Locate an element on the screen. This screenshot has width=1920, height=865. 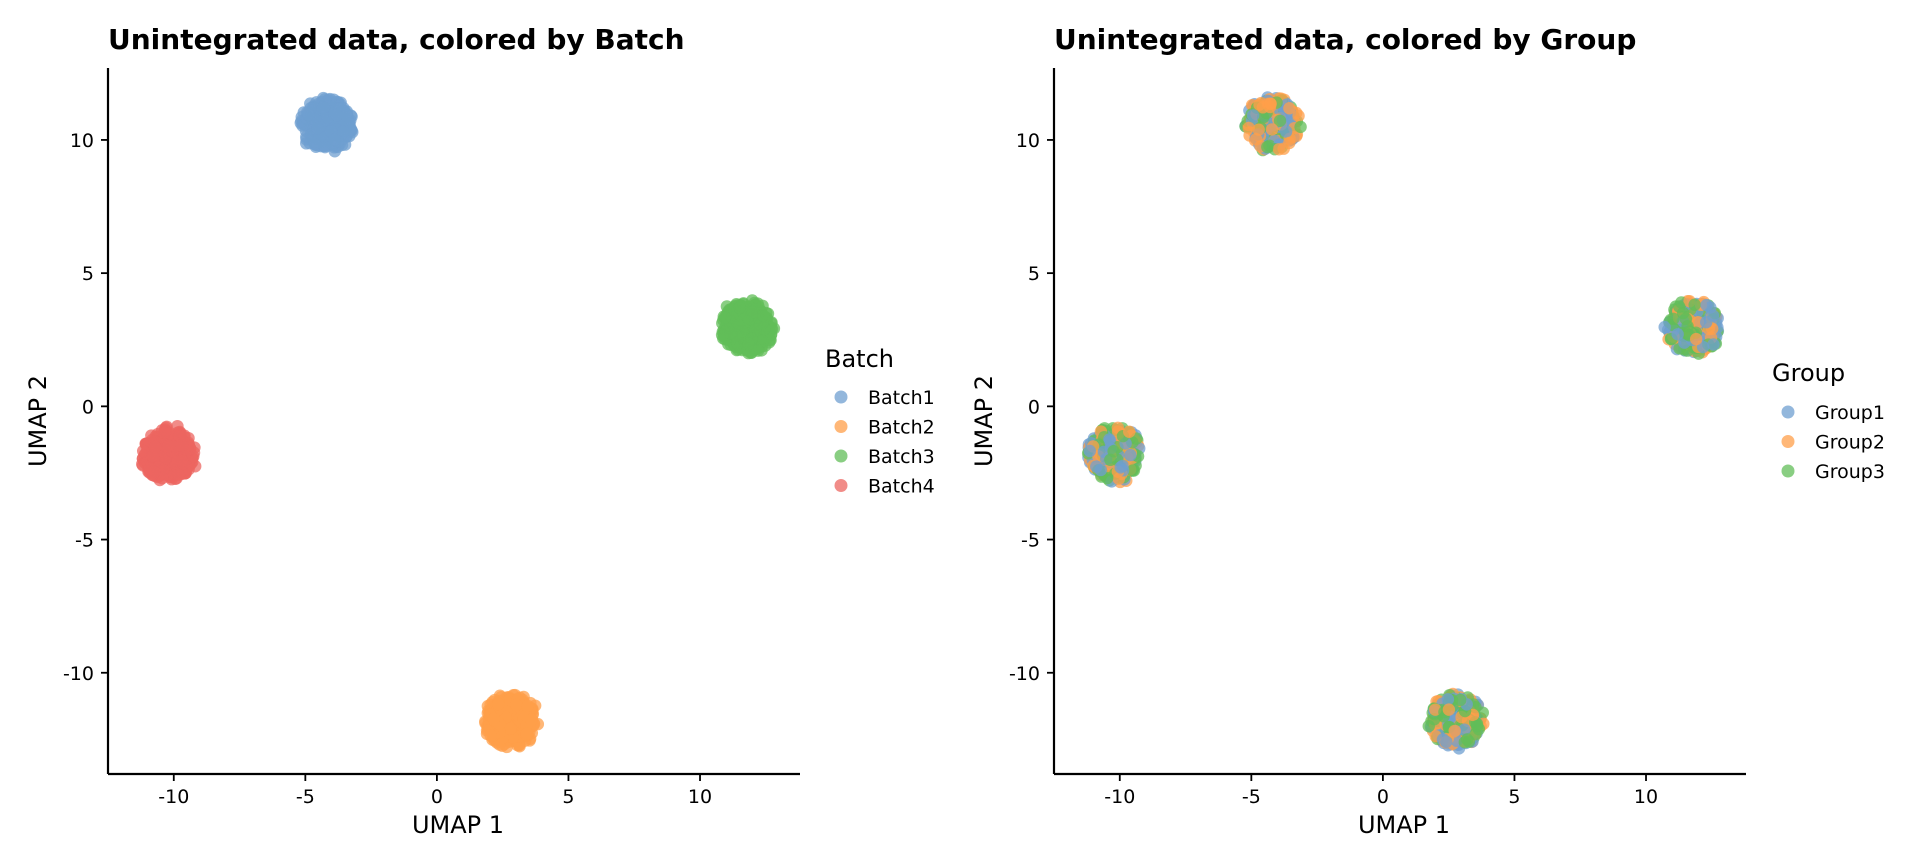
legend-label-batch2: Batch2 is located at coordinates (901, 428).